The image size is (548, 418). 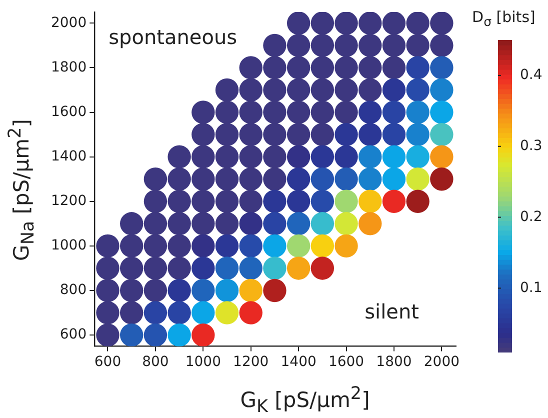 What do you see at coordinates (73, 334) in the screenshot?
I see `y-tick-label: 600` at bounding box center [73, 334].